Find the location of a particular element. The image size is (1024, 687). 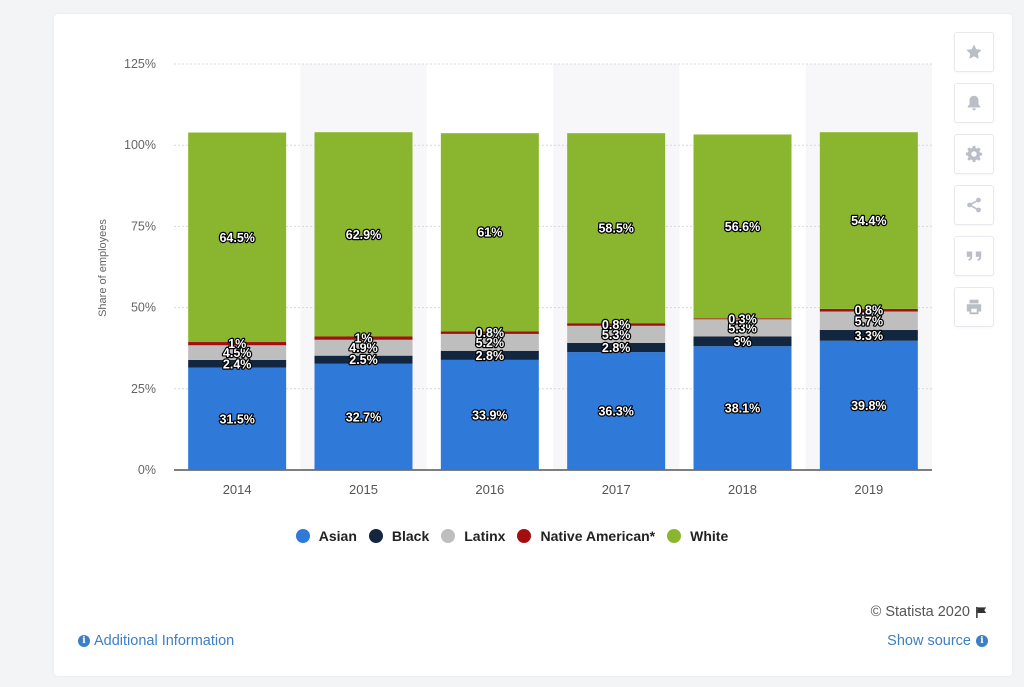

data-label: 36.3% is located at coordinates (615, 412).